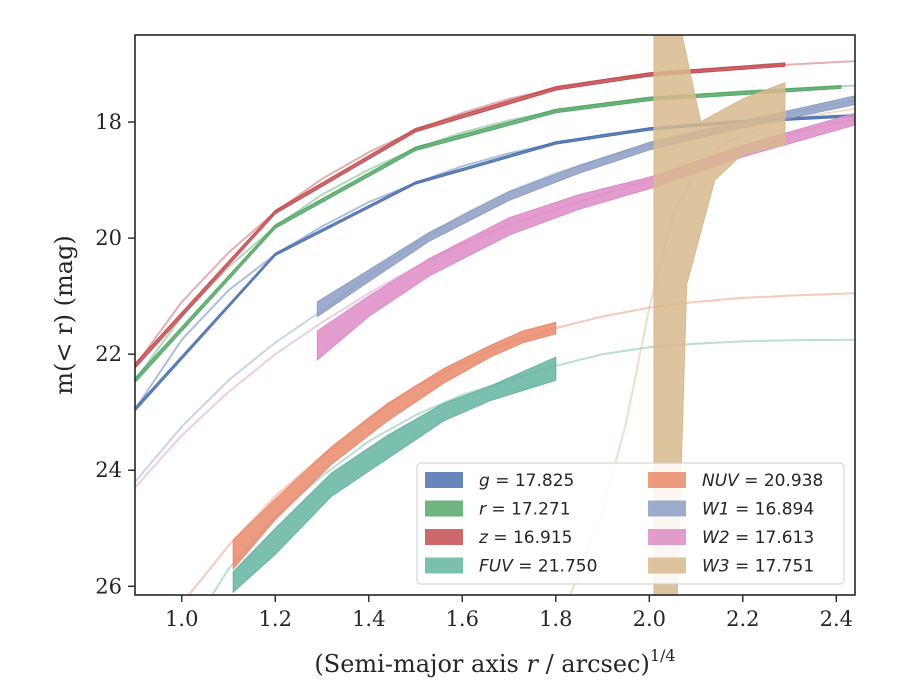  Describe the element at coordinates (368, 619) in the screenshot. I see `x-tick-label: 1.4` at that location.